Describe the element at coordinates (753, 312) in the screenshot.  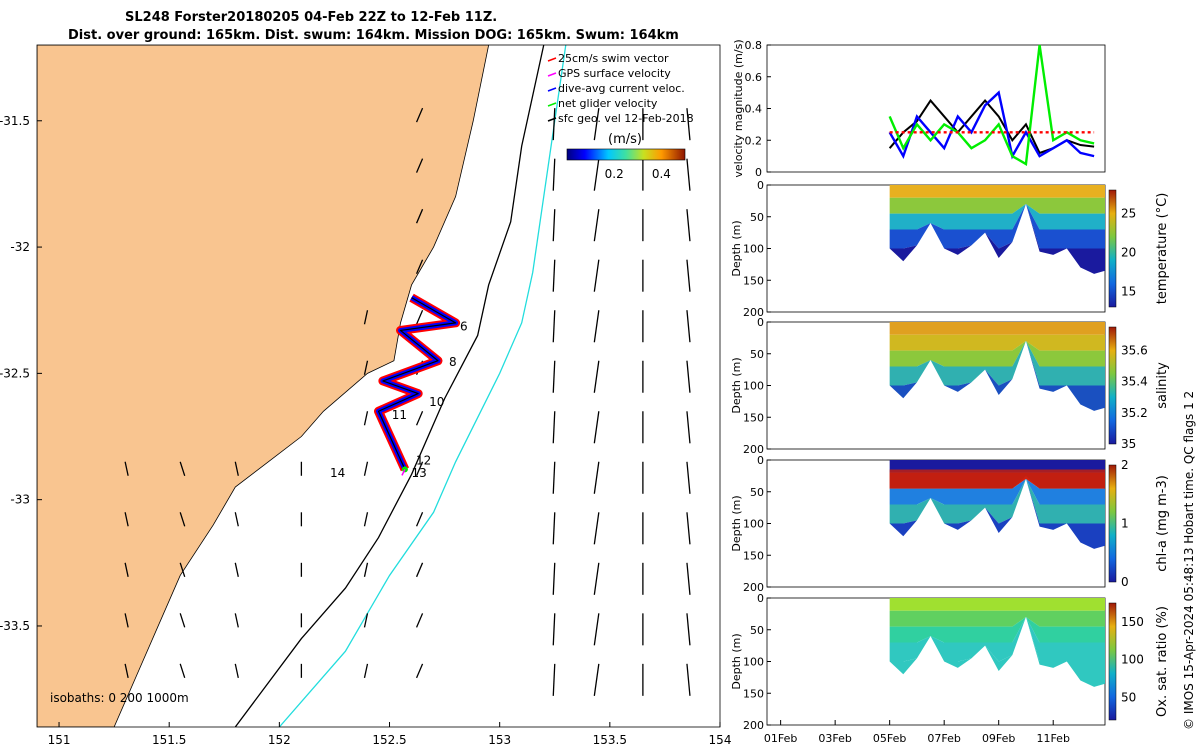
I see `temperature-ytick-label-4: 200` at that location.